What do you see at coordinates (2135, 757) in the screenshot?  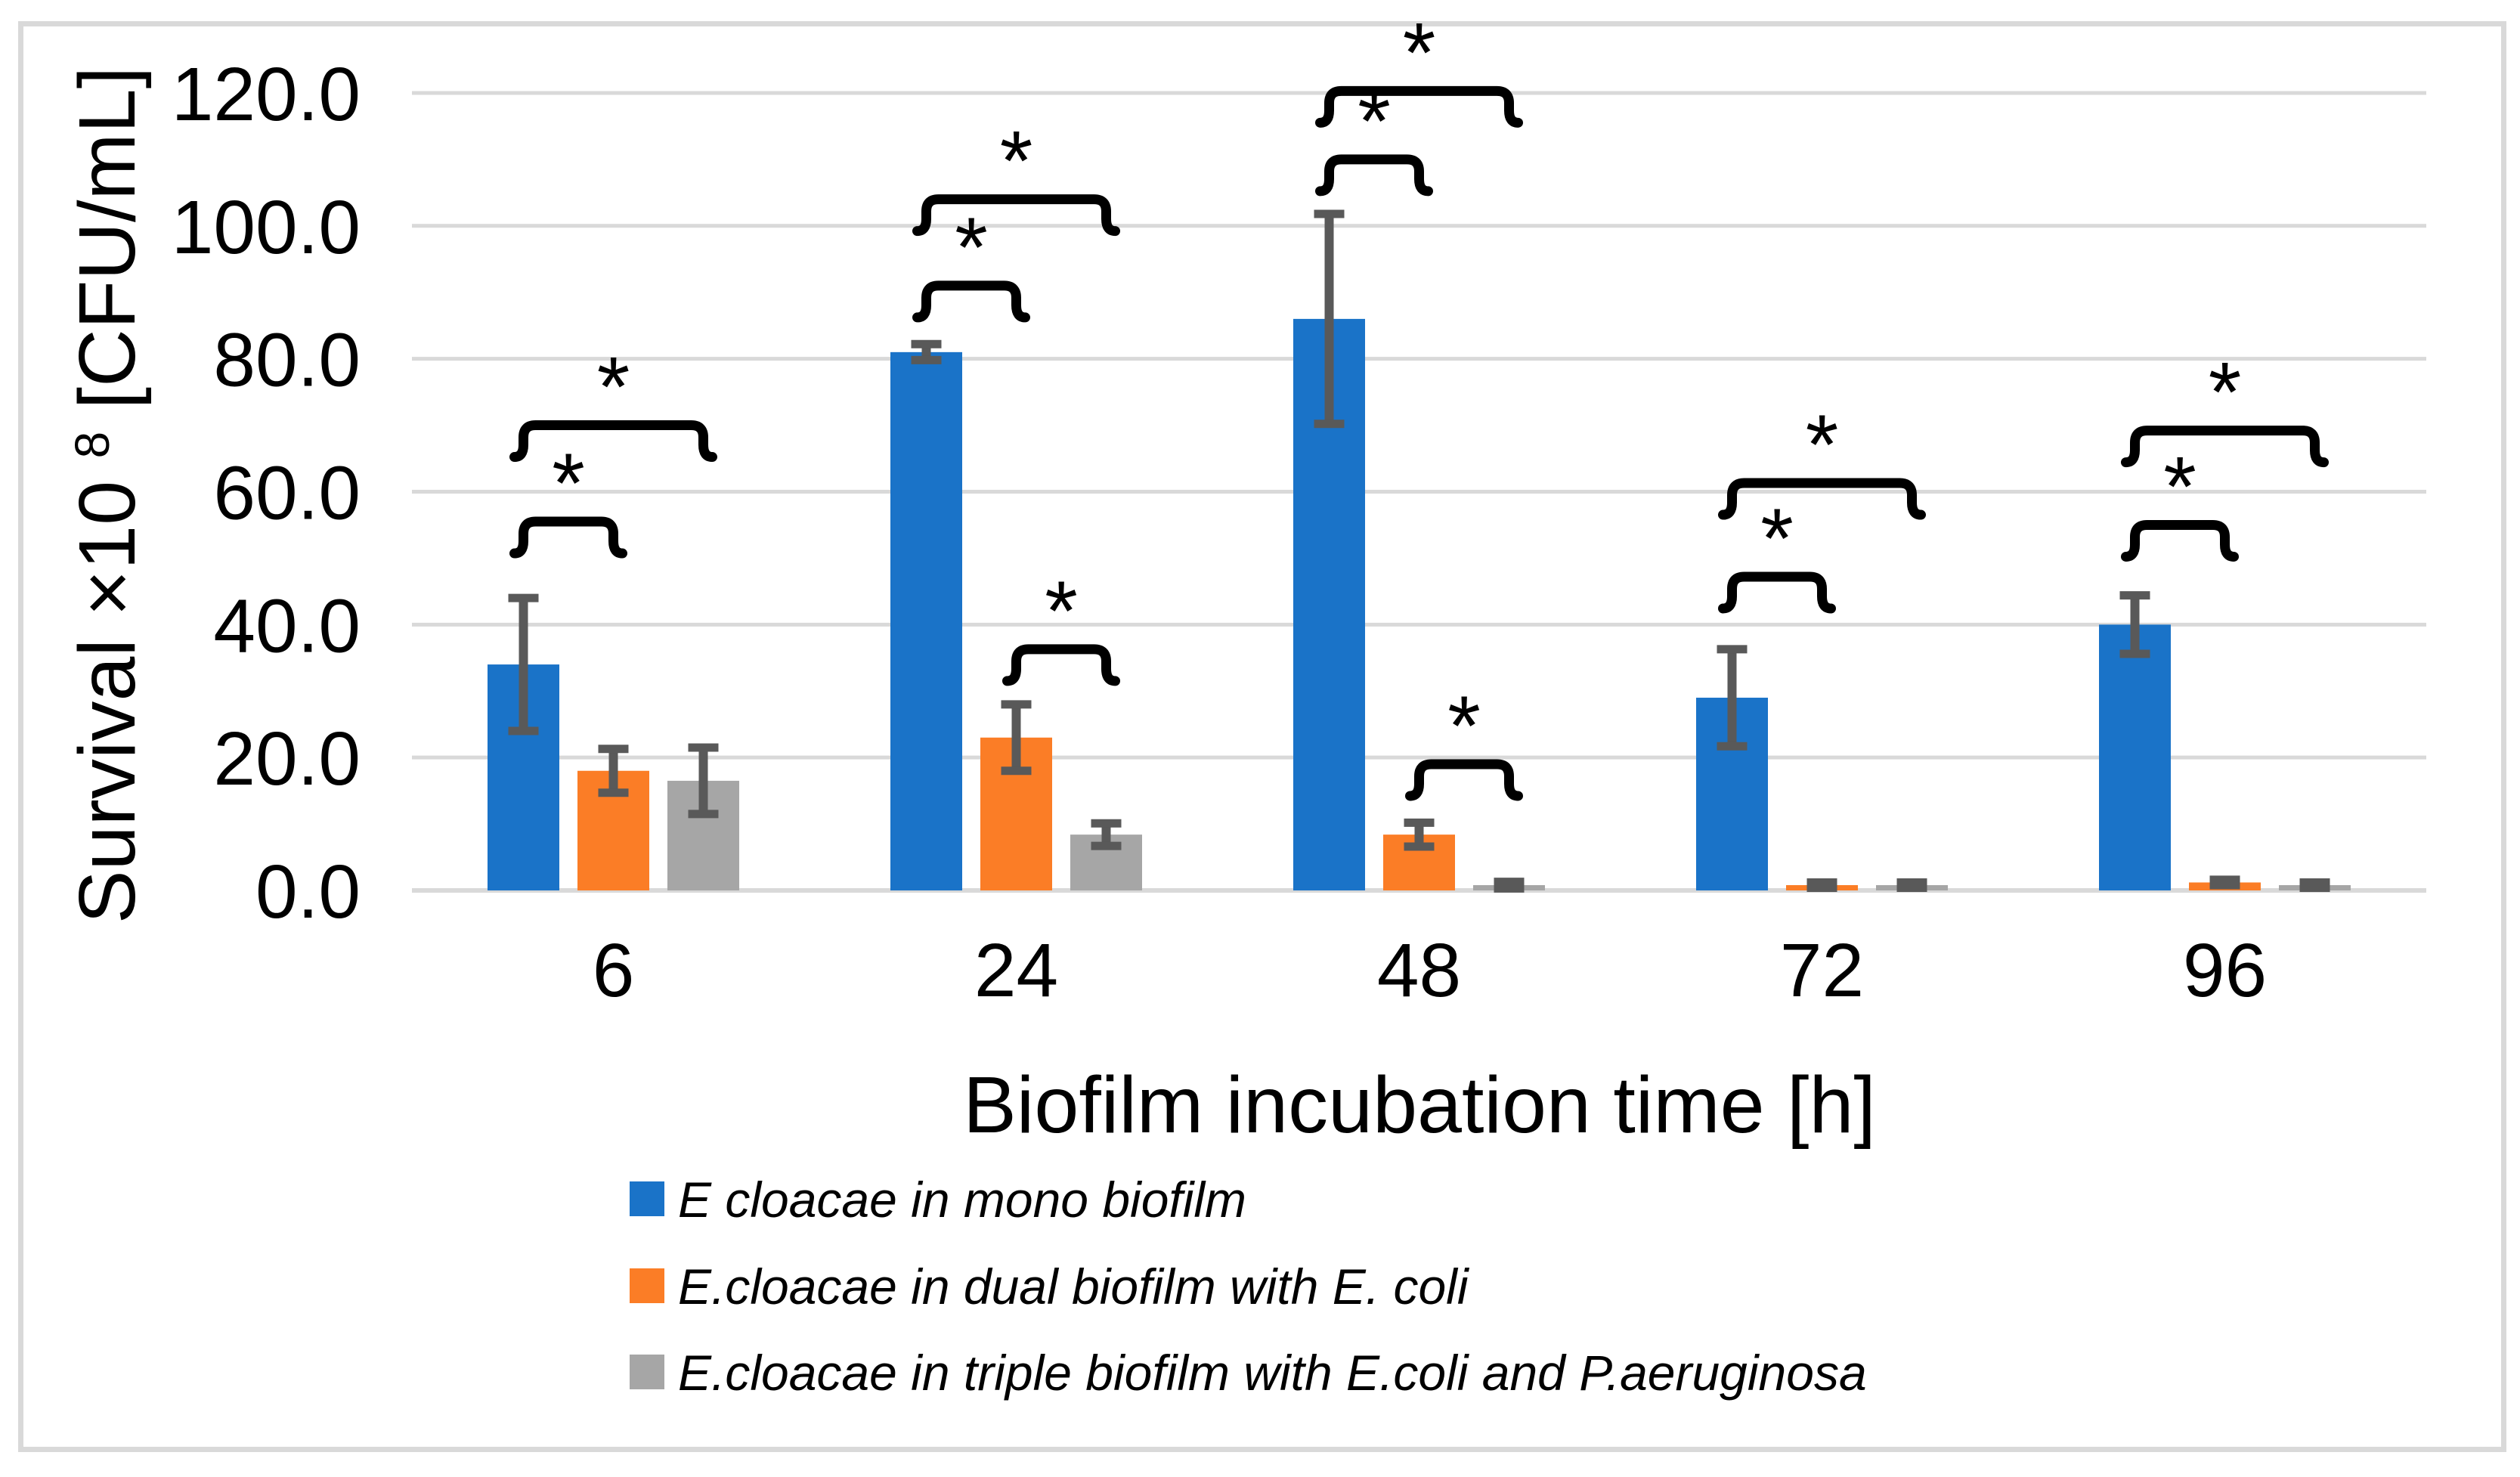 I see `bar-series0-96h` at bounding box center [2135, 757].